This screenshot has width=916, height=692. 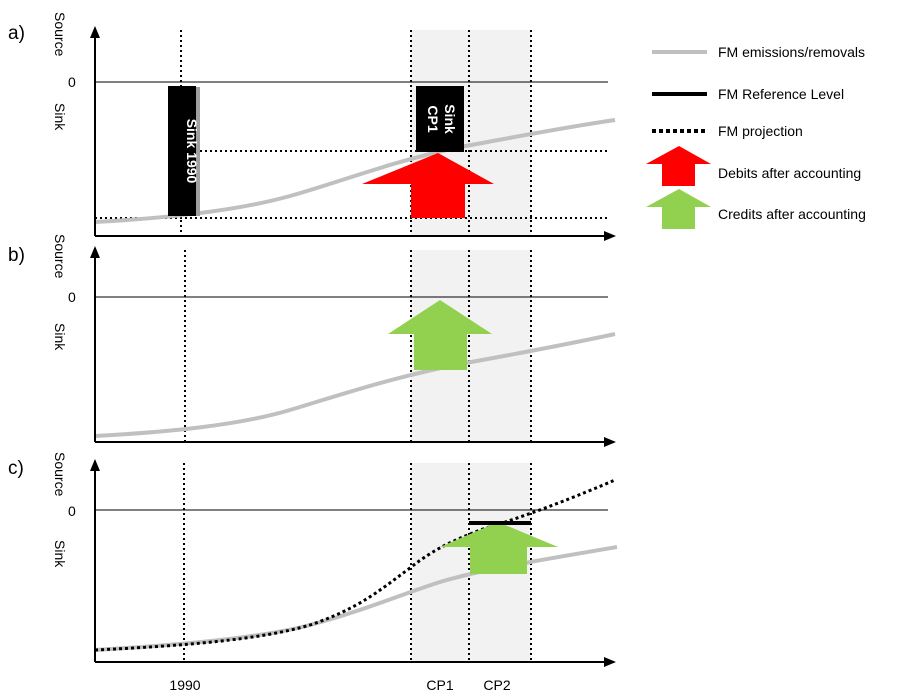 What do you see at coordinates (16, 33) in the screenshot?
I see `panel-label: a)` at bounding box center [16, 33].